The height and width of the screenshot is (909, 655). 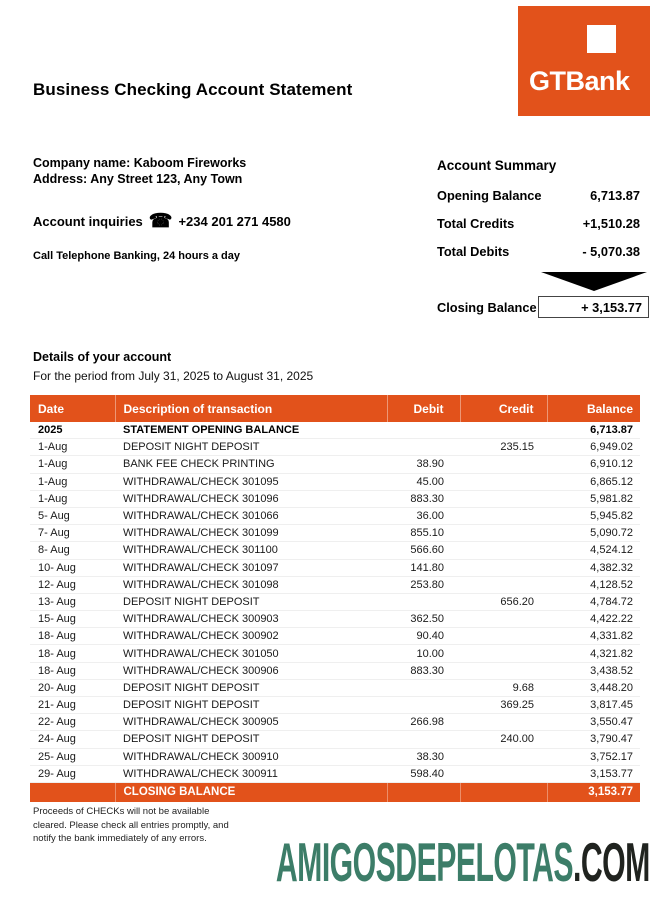 What do you see at coordinates (593, 739) in the screenshot?
I see `cell-balance: 3,790.47` at bounding box center [593, 739].